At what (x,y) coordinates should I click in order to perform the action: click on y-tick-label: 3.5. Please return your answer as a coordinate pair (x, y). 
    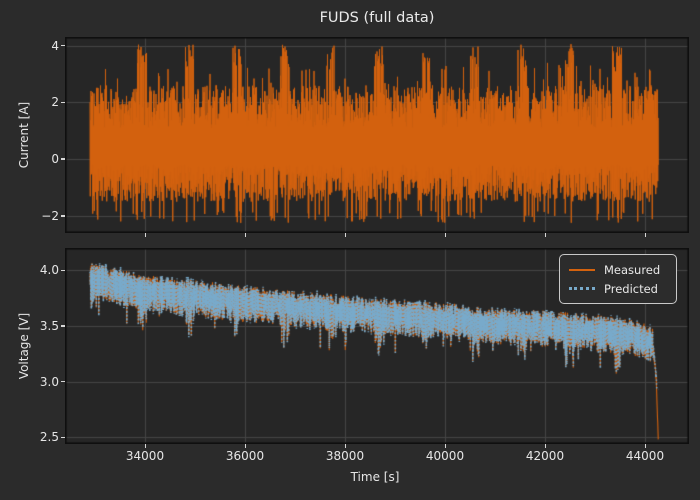
    Looking at the image, I should click on (49, 325).